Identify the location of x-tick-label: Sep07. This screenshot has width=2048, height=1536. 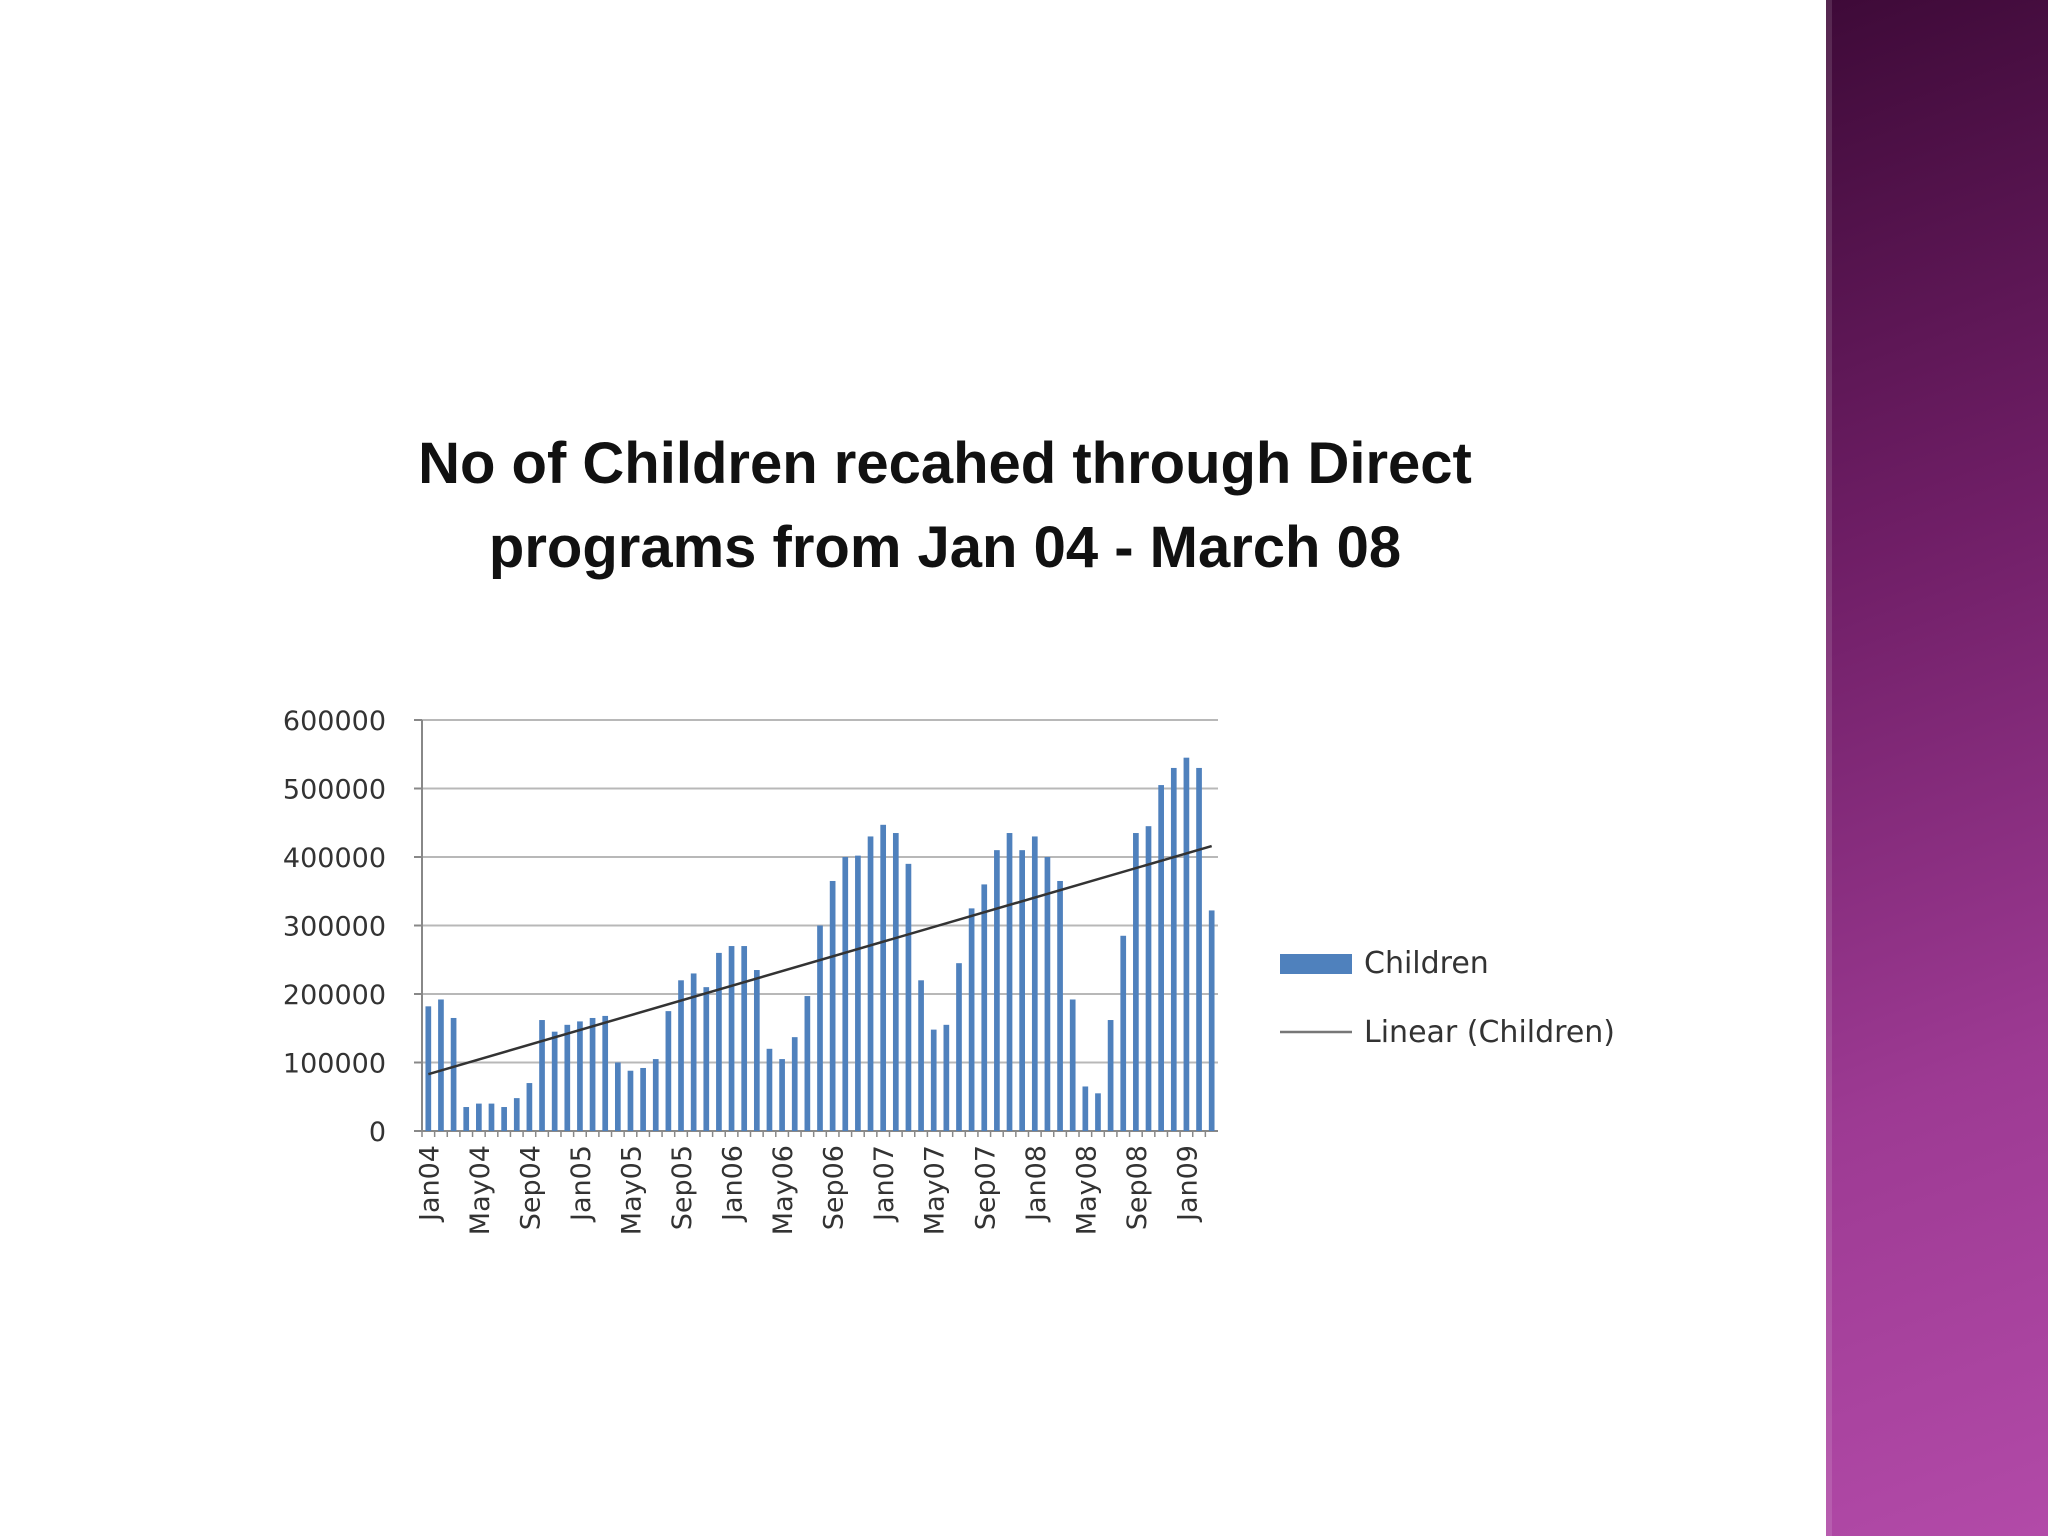
(985, 1187).